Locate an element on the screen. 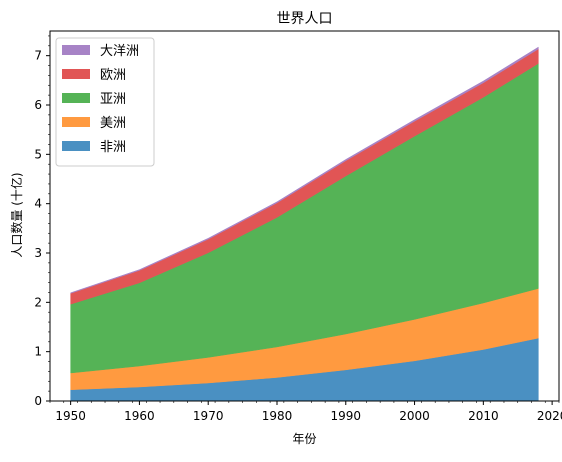 The width and height of the screenshot is (562, 462). legend-label-非洲: 非洲 is located at coordinates (113, 147).